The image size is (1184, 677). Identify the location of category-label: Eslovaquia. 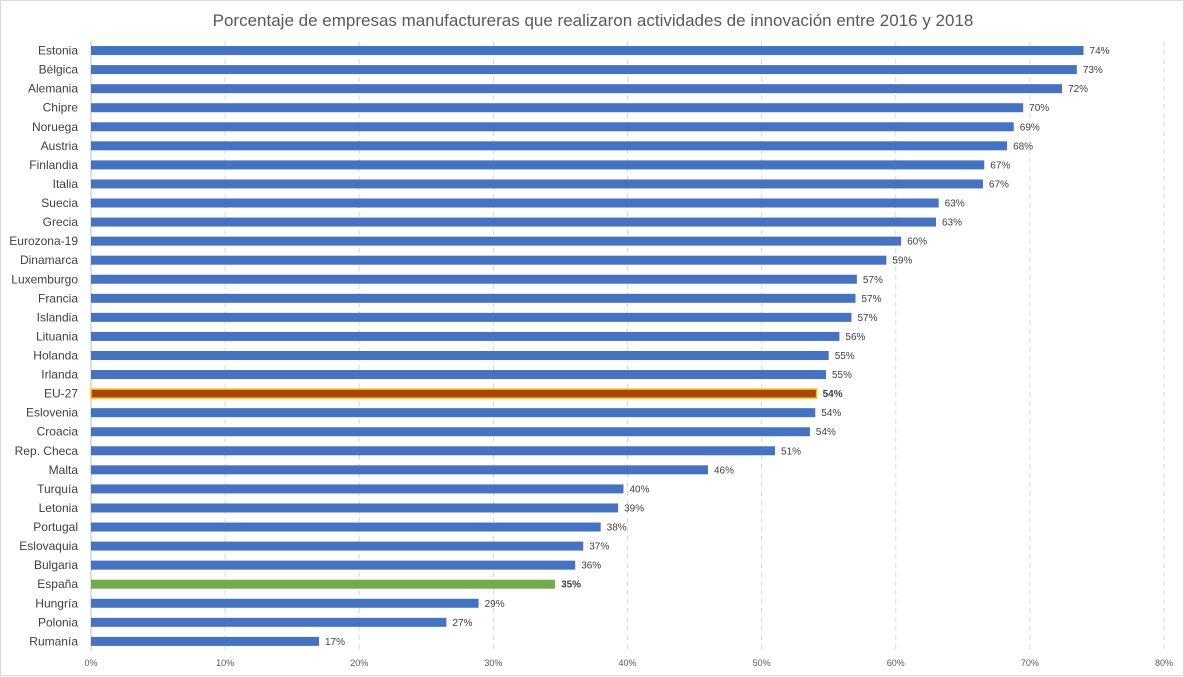
(48, 546).